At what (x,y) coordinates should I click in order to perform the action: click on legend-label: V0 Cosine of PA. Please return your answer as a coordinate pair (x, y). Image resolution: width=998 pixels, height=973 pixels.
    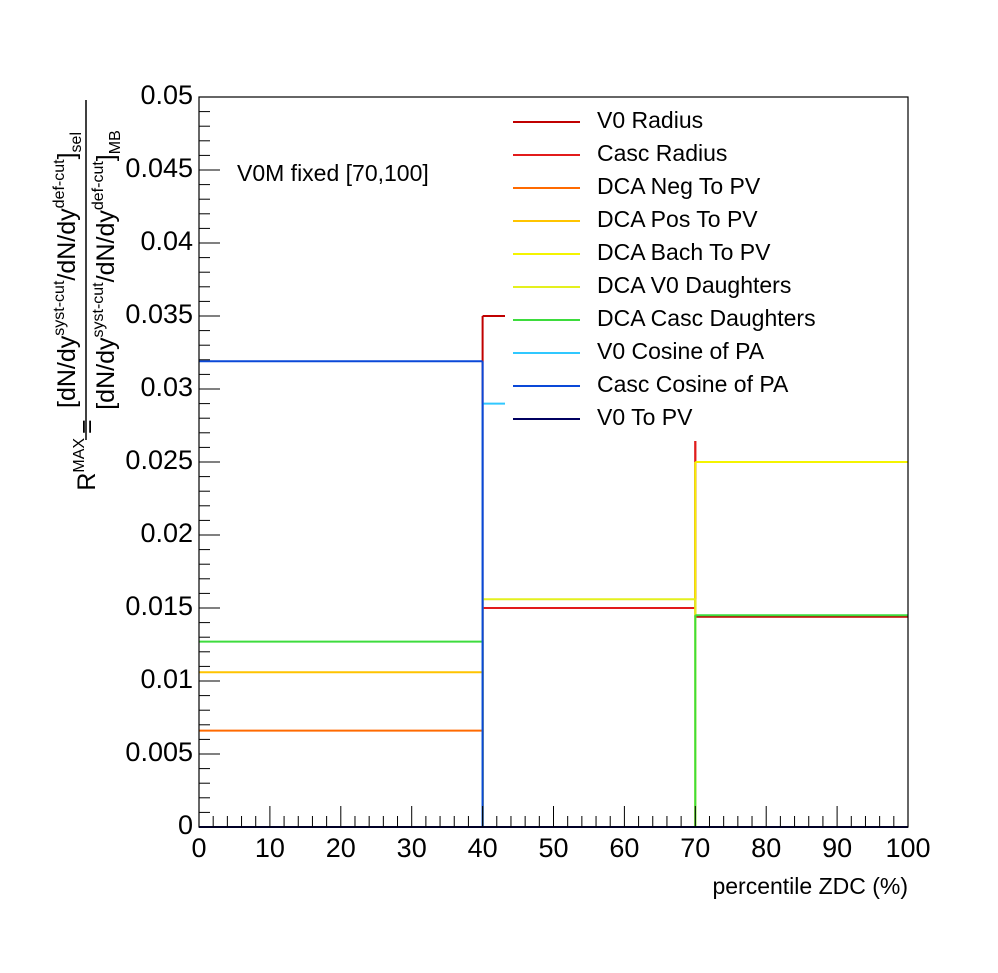
    Looking at the image, I should click on (681, 351).